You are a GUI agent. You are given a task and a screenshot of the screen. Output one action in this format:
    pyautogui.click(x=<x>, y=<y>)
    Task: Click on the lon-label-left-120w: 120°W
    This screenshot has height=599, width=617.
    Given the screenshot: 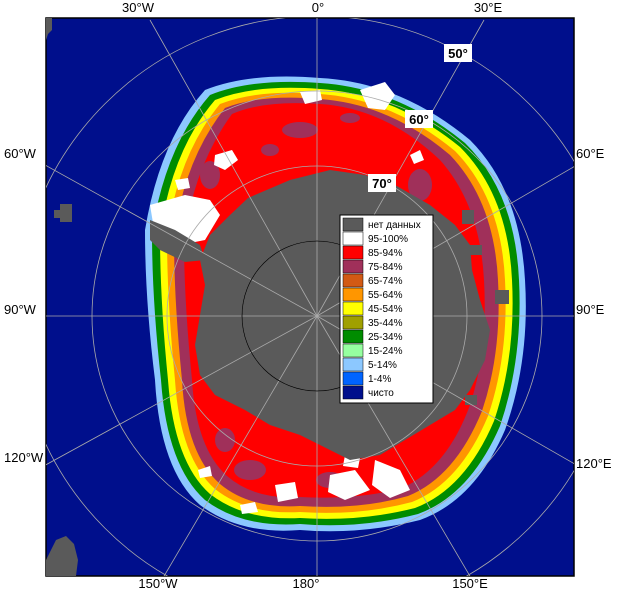 What is the action you would take?
    pyautogui.click(x=24, y=457)
    